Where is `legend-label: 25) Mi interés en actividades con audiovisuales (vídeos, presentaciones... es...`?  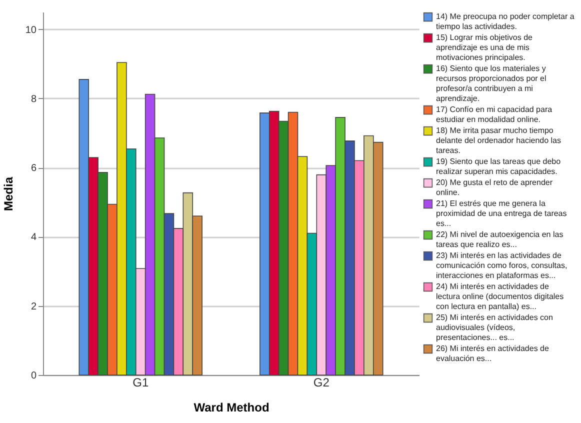
legend-label: 25) Mi interés en actividades con audiovisuales (vídeos, presentaciones... es... is located at coordinates (494, 327).